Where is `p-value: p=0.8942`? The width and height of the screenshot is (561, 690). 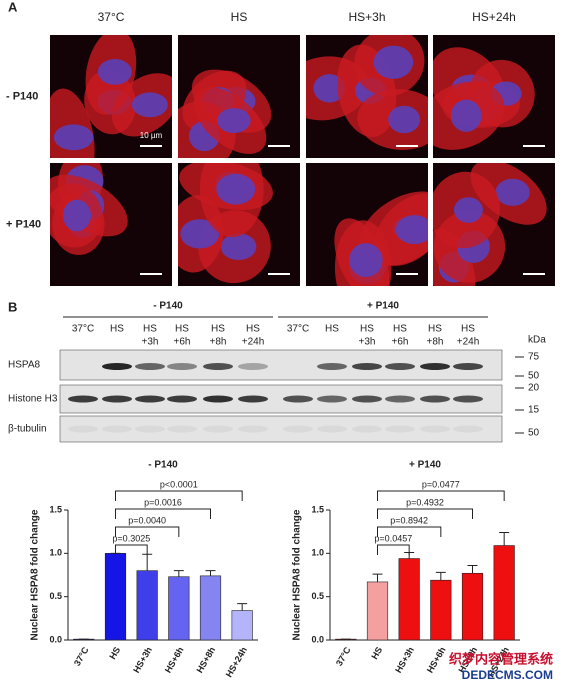 p-value: p=0.8942 is located at coordinates (409, 520).